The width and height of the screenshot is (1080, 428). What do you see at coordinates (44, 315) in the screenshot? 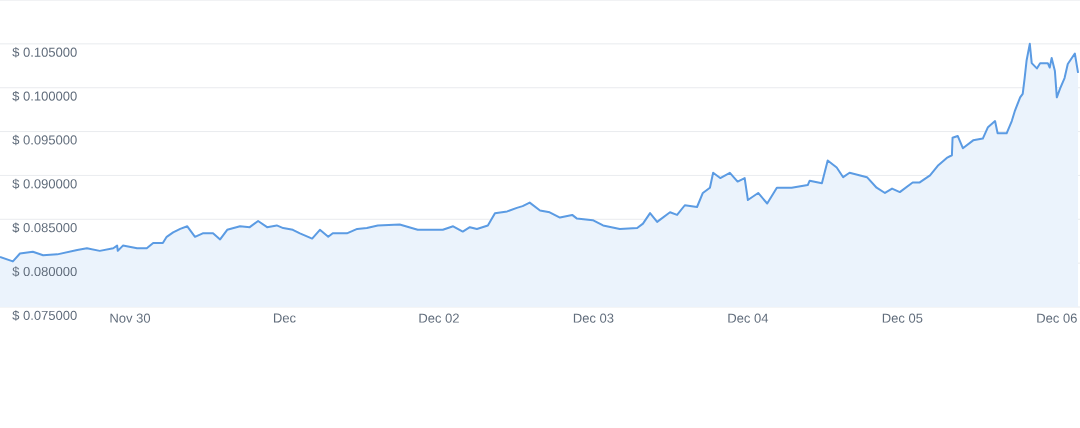
I see `y-tick-label: $ 0.075000` at bounding box center [44, 315].